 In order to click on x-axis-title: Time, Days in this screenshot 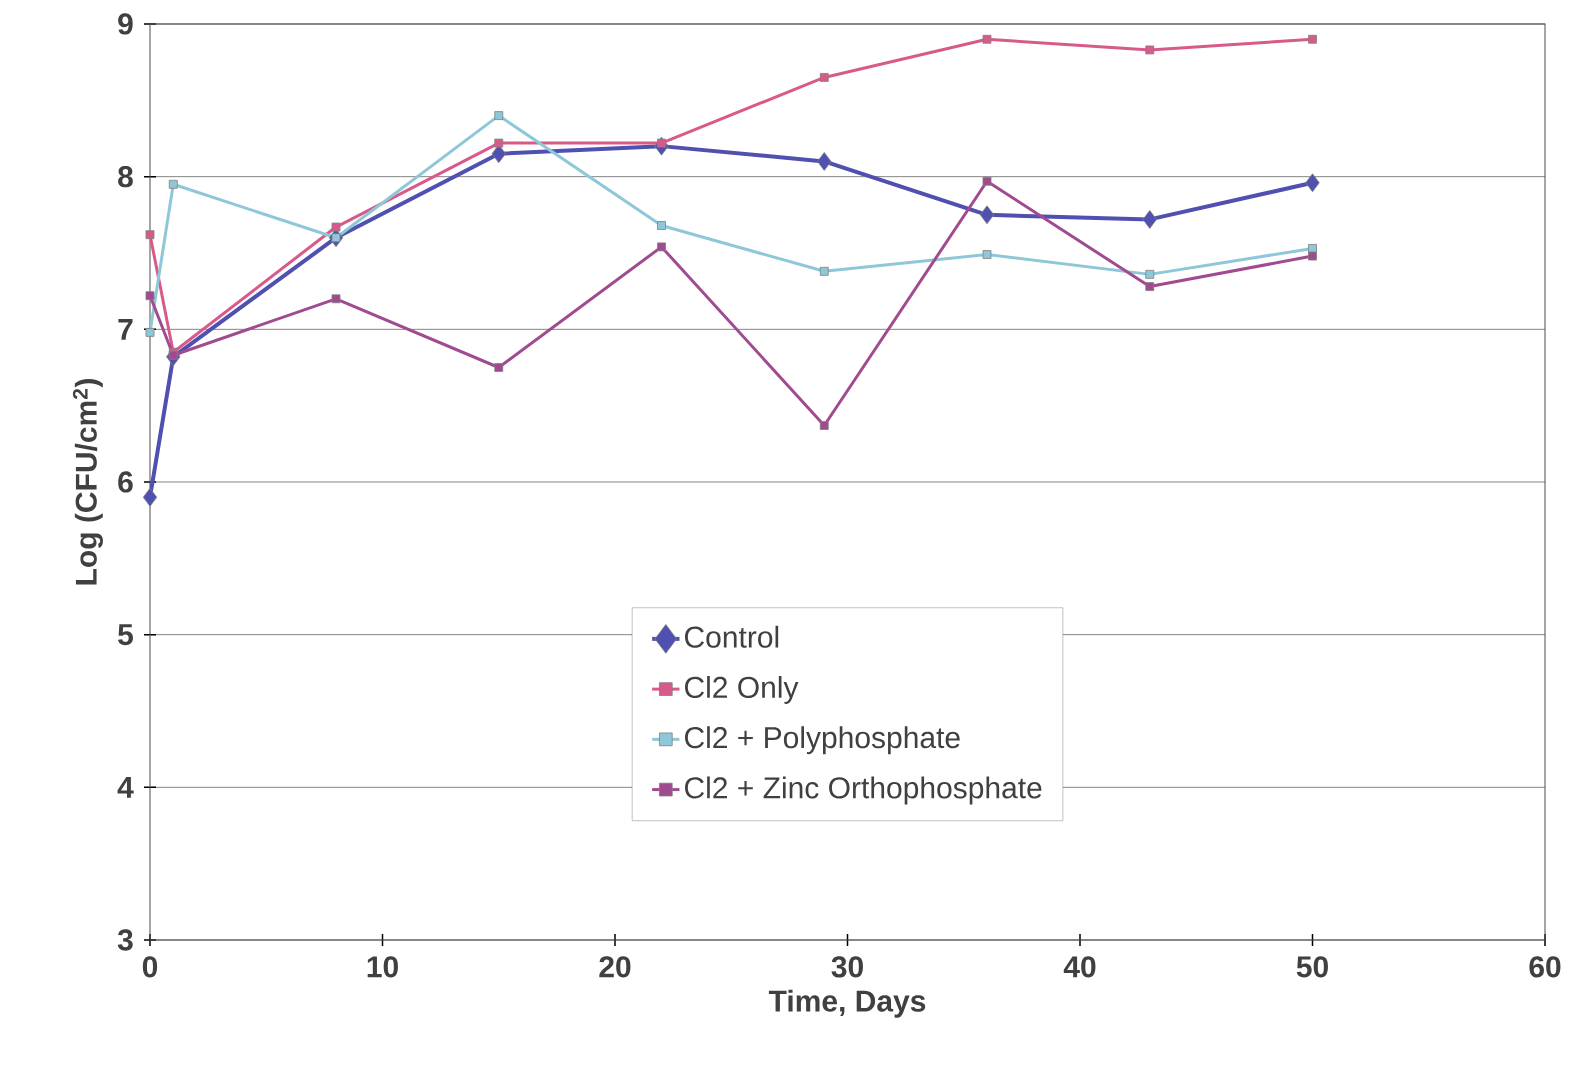, I will do `click(847, 1003)`.